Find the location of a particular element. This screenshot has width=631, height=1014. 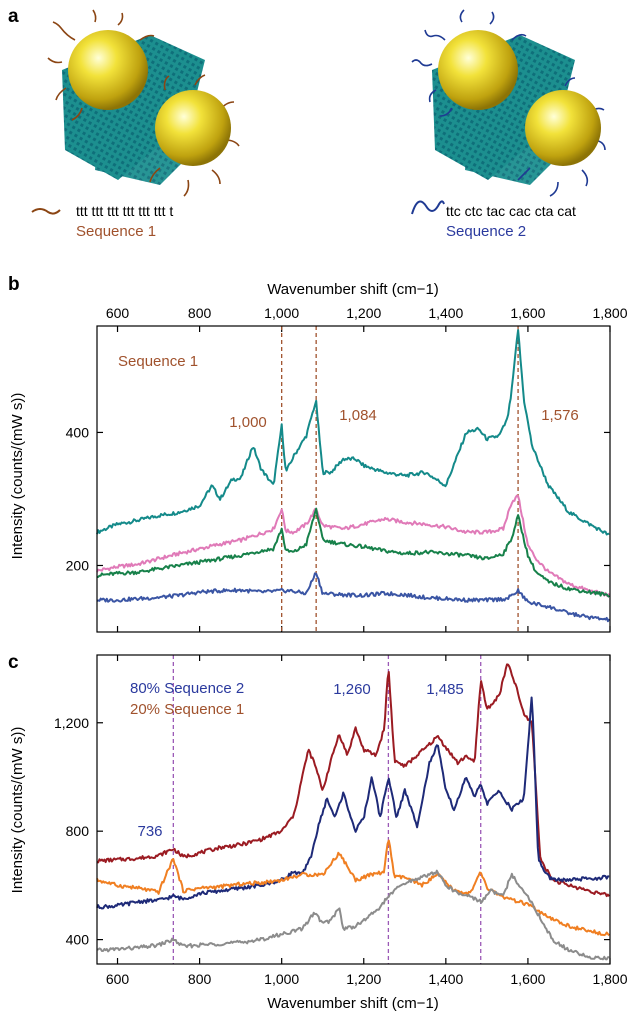

peak-label-1260: 1,260 is located at coordinates (352, 689).